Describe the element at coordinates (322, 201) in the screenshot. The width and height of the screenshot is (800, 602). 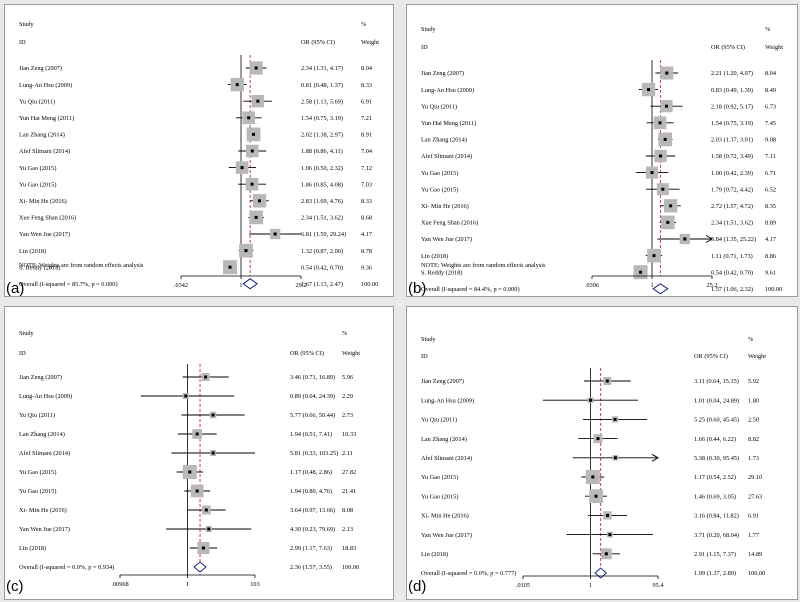
I see `or-value: 2.83 (1.69, 4.76)` at that location.